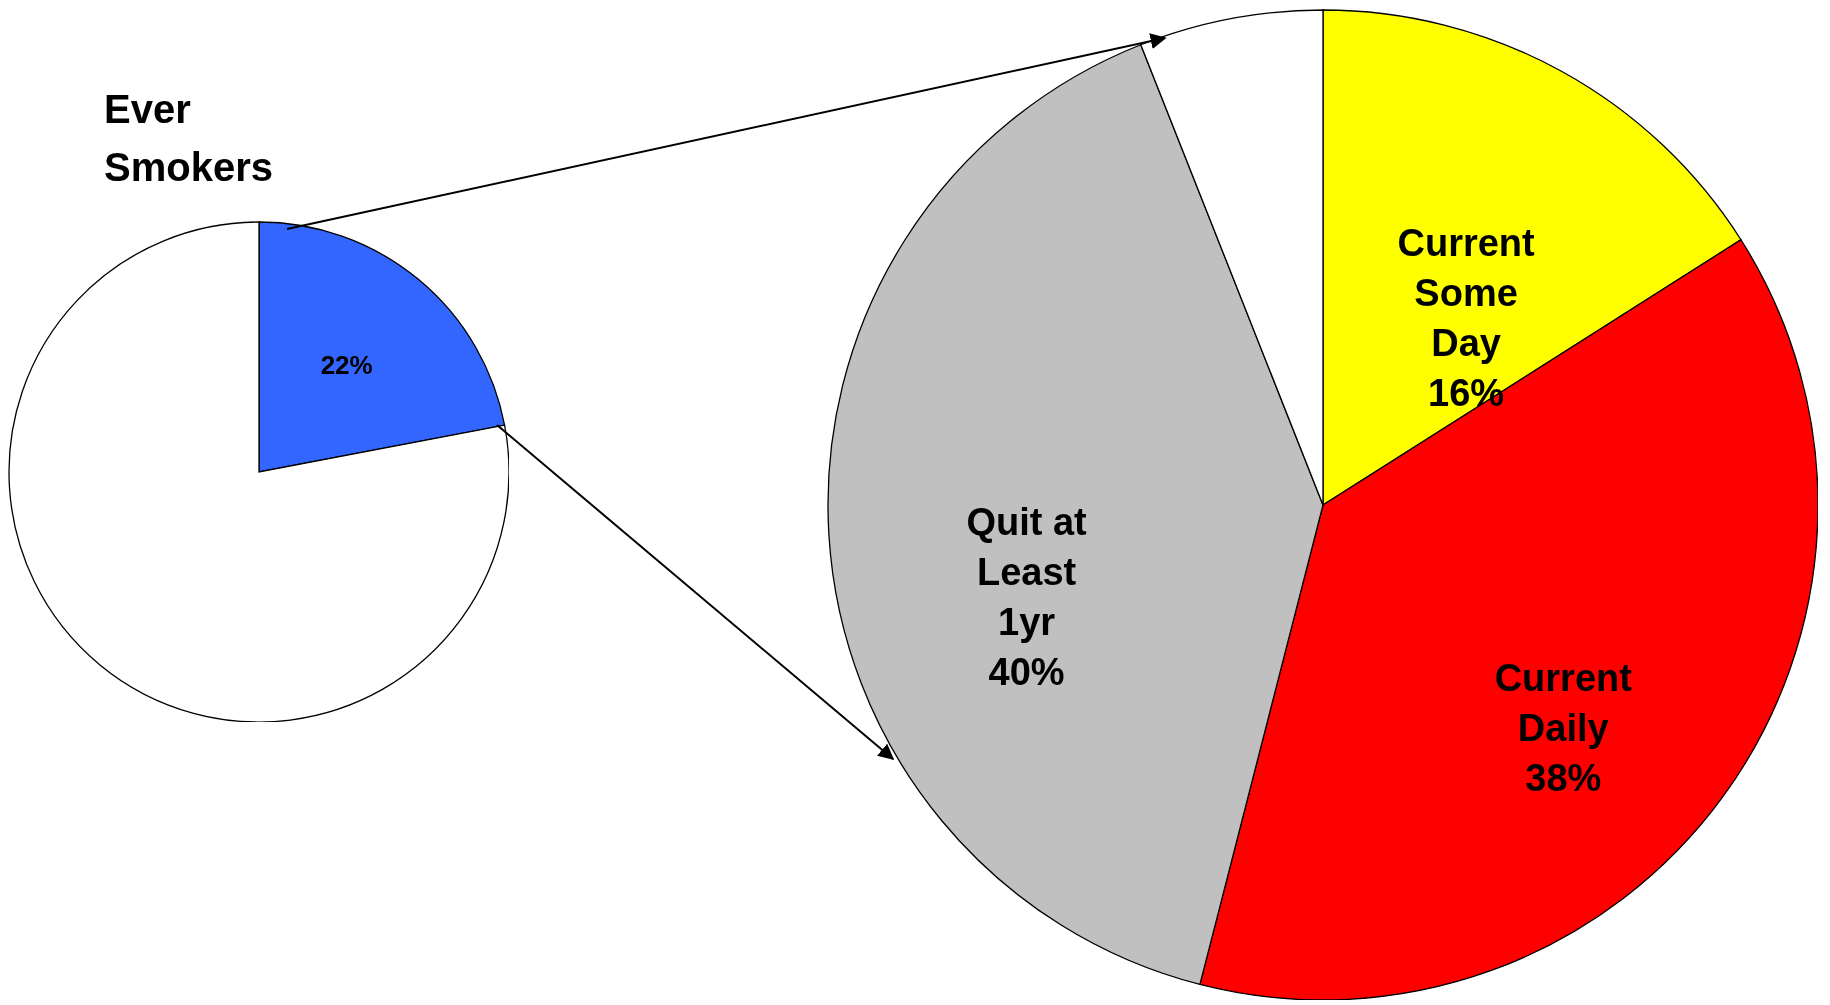 This screenshot has width=1830, height=1005. What do you see at coordinates (188, 138) in the screenshot?
I see `chart-title: Ever Smokers` at bounding box center [188, 138].